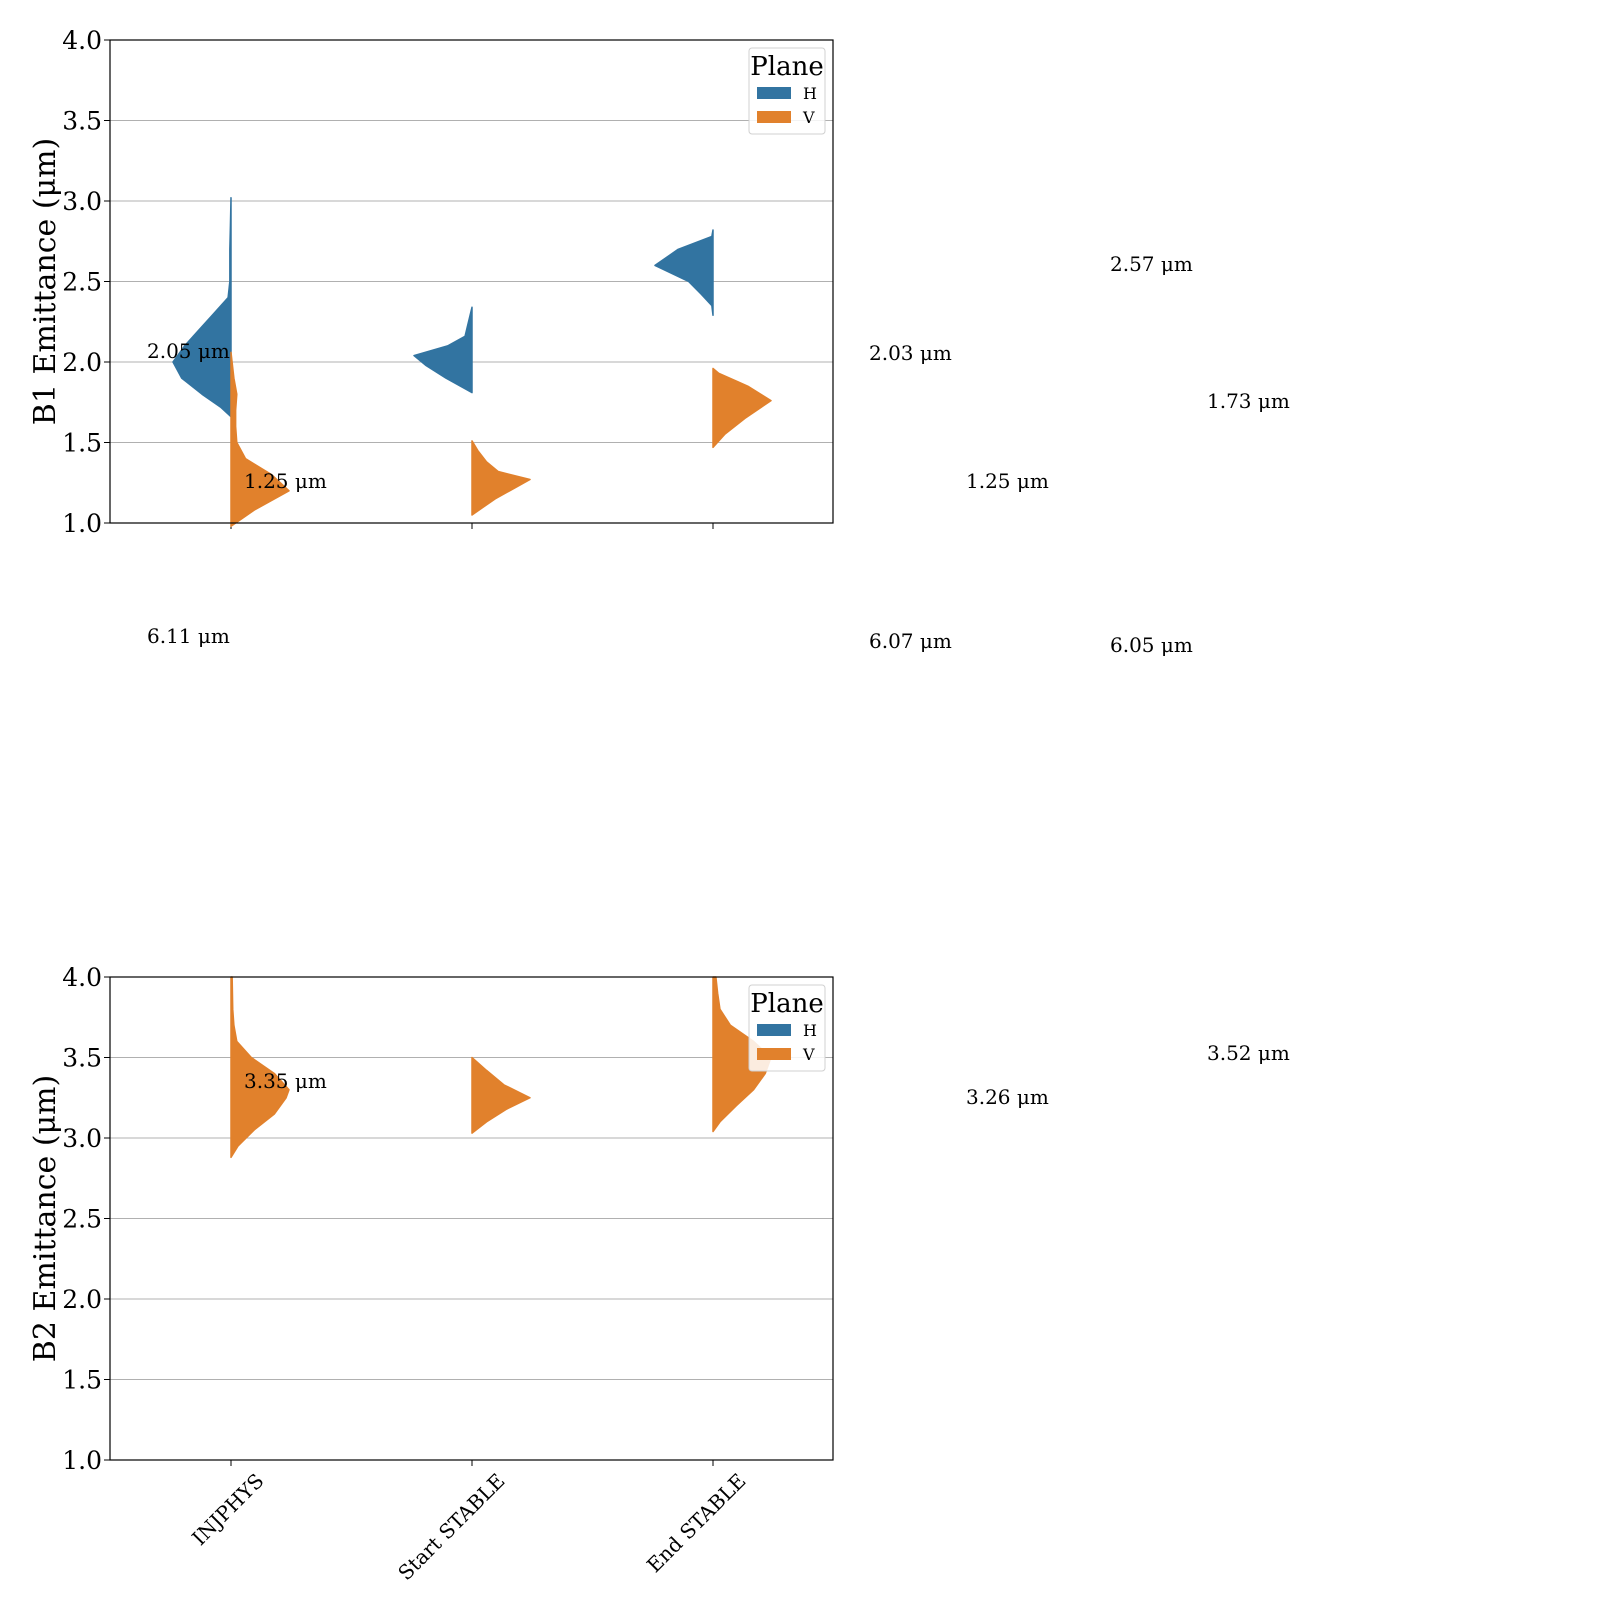  Describe the element at coordinates (45, 1218) in the screenshot. I see `y-axis-label: B2 Emittance (μm)` at that location.